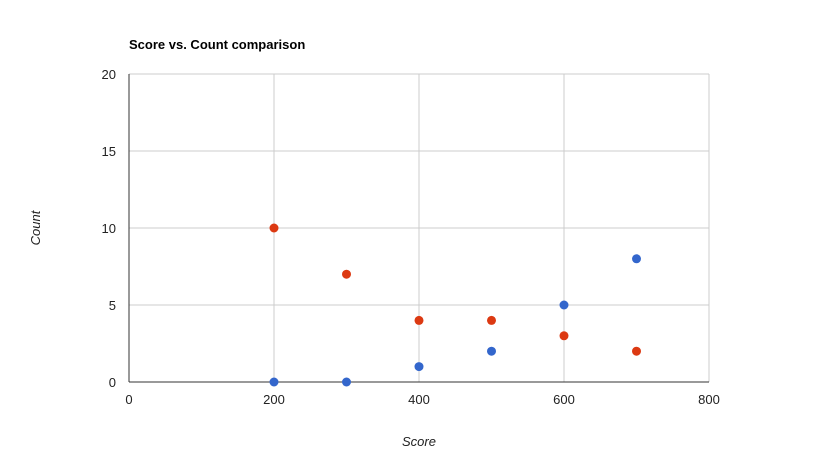  What do you see at coordinates (128, 399) in the screenshot?
I see `x-tick-label: 0` at bounding box center [128, 399].